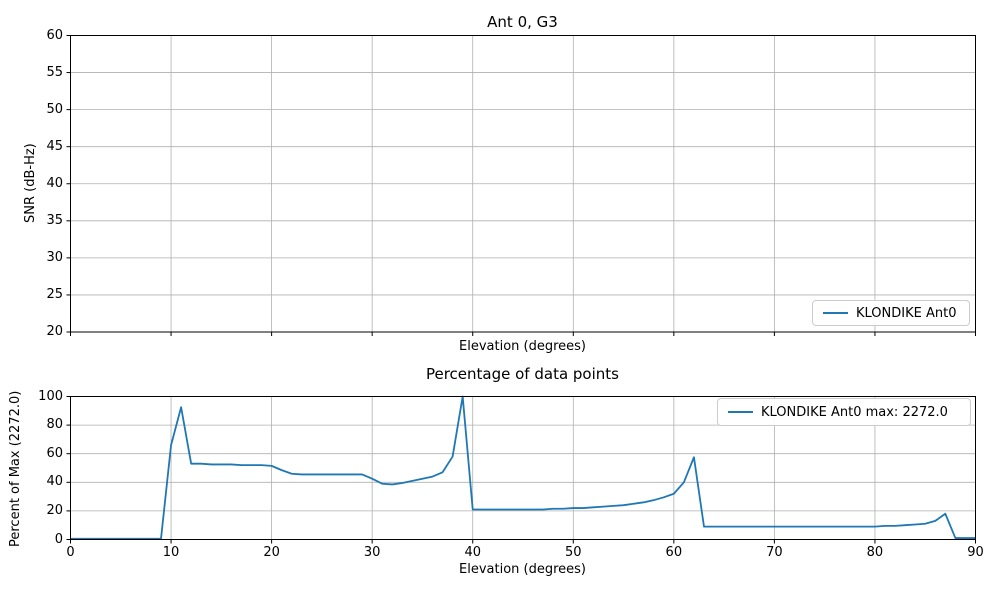  Describe the element at coordinates (54, 146) in the screenshot. I see `y-tick-label: 45` at that location.